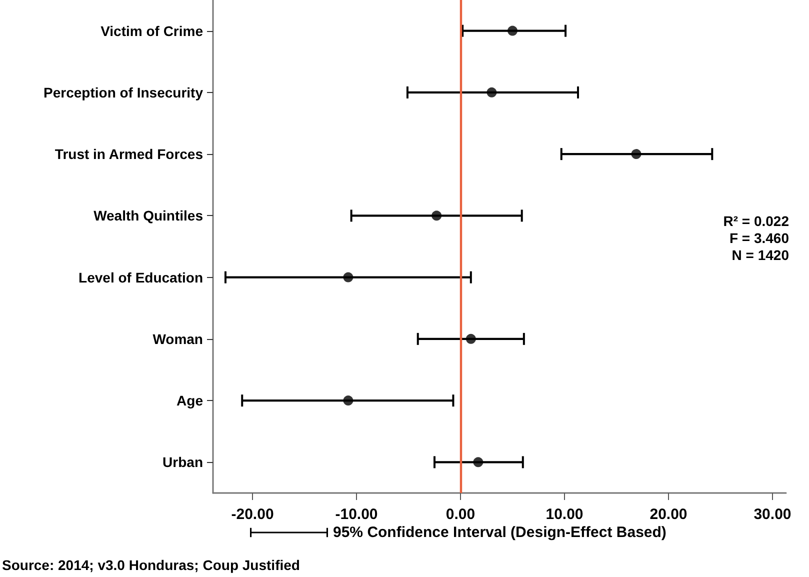 The image size is (809, 577). I want to click on annotation: N = 1420, so click(761, 255).